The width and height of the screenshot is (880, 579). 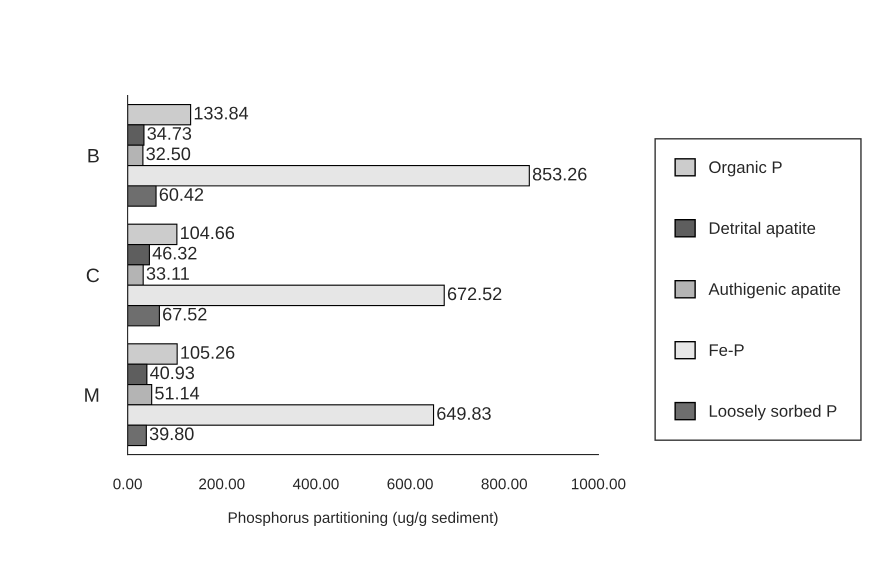 What do you see at coordinates (475, 293) in the screenshot?
I see `data-label: 672.52` at bounding box center [475, 293].